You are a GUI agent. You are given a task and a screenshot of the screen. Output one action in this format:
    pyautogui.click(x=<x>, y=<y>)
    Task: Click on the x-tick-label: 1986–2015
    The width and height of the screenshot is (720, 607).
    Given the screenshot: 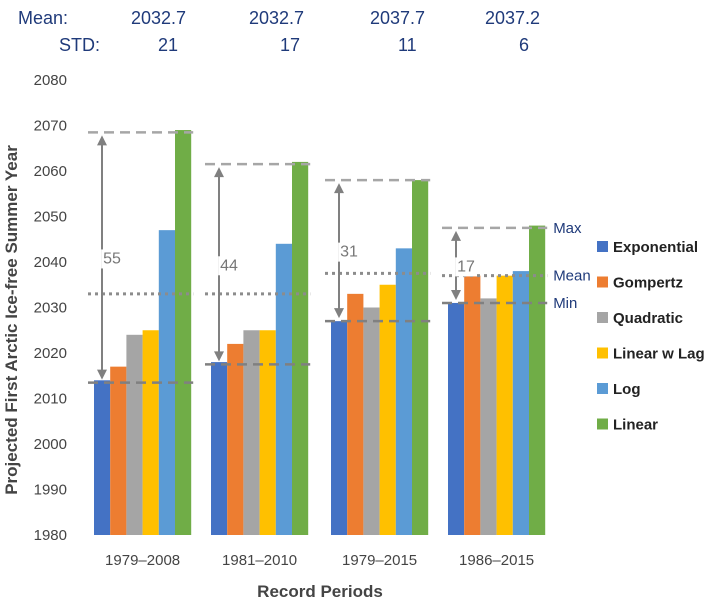 What is the action you would take?
    pyautogui.click(x=496, y=560)
    